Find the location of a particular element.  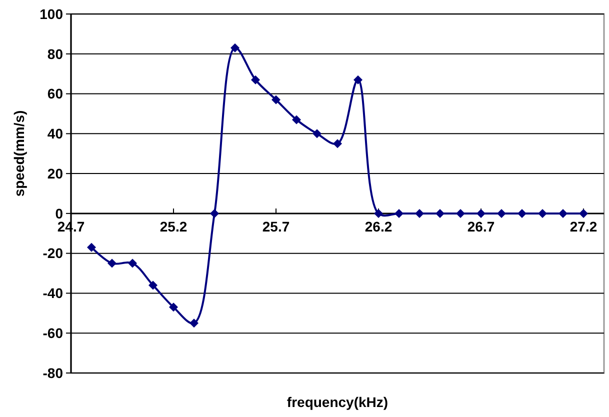

y-tick-label: 60 is located at coordinates (55, 94).